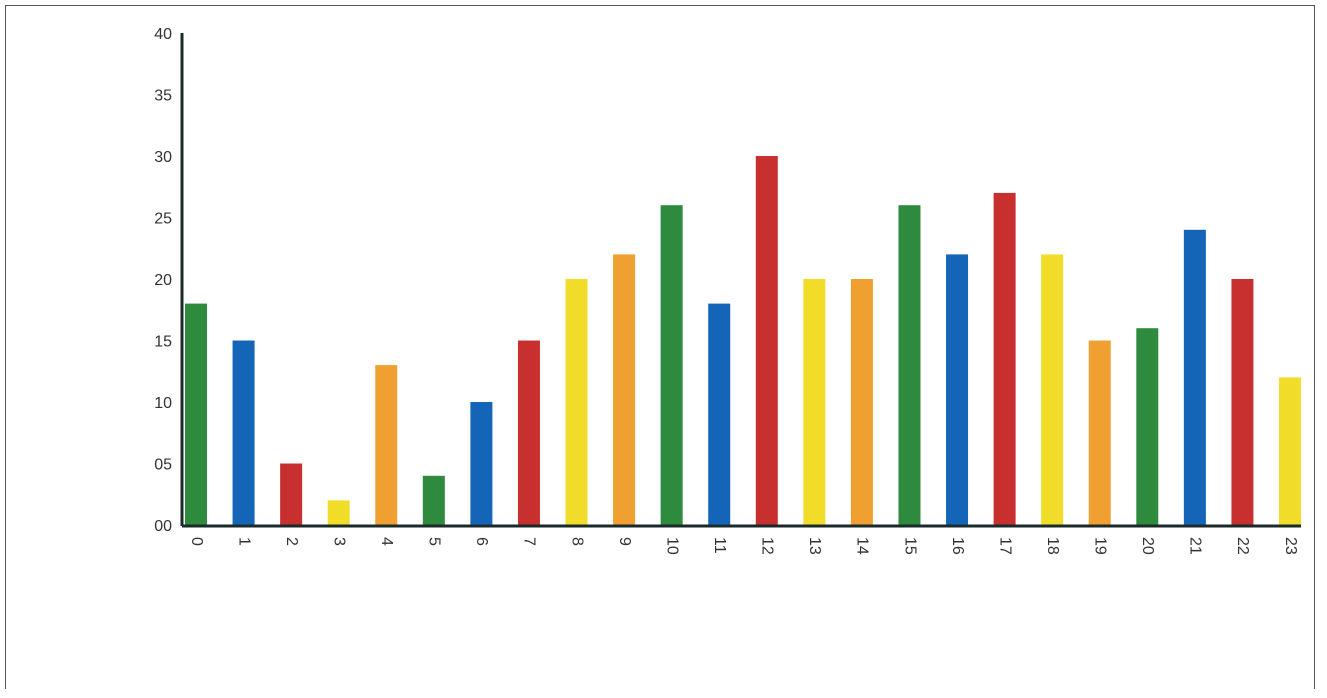  I want to click on x-tick-label: 15, so click(909, 546).